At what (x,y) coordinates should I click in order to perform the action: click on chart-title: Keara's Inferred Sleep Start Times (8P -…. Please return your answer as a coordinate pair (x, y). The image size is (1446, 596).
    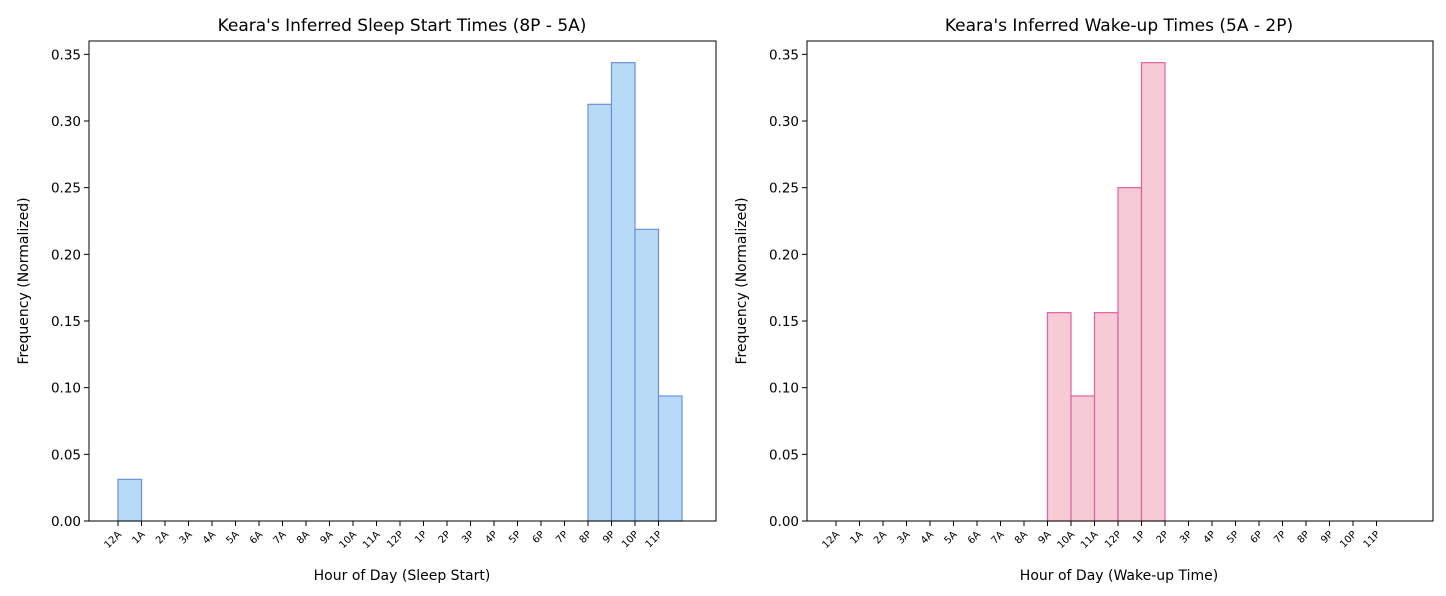
    Looking at the image, I should click on (402, 26).